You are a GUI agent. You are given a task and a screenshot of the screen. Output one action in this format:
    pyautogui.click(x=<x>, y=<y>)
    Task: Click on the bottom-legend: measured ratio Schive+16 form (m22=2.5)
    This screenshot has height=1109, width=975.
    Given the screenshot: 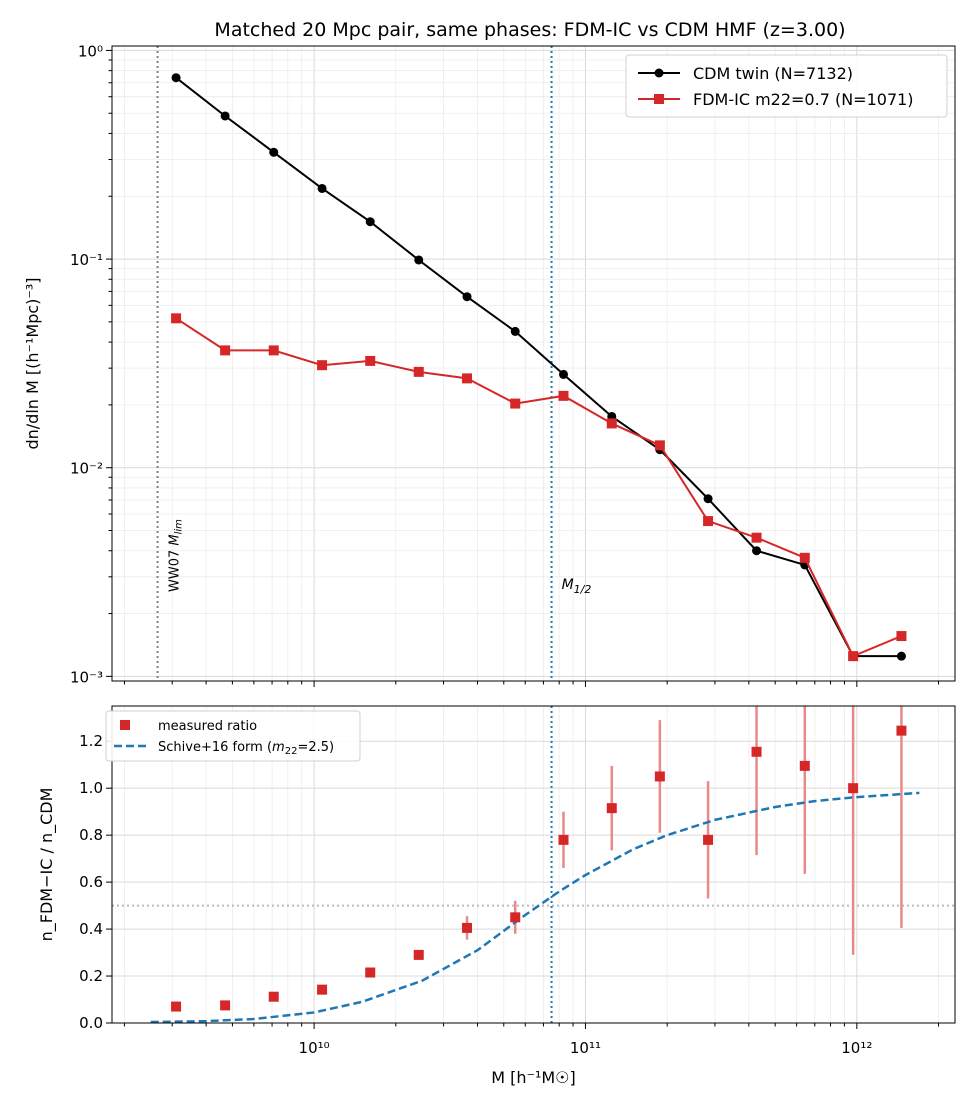 What is the action you would take?
    pyautogui.click(x=233, y=736)
    